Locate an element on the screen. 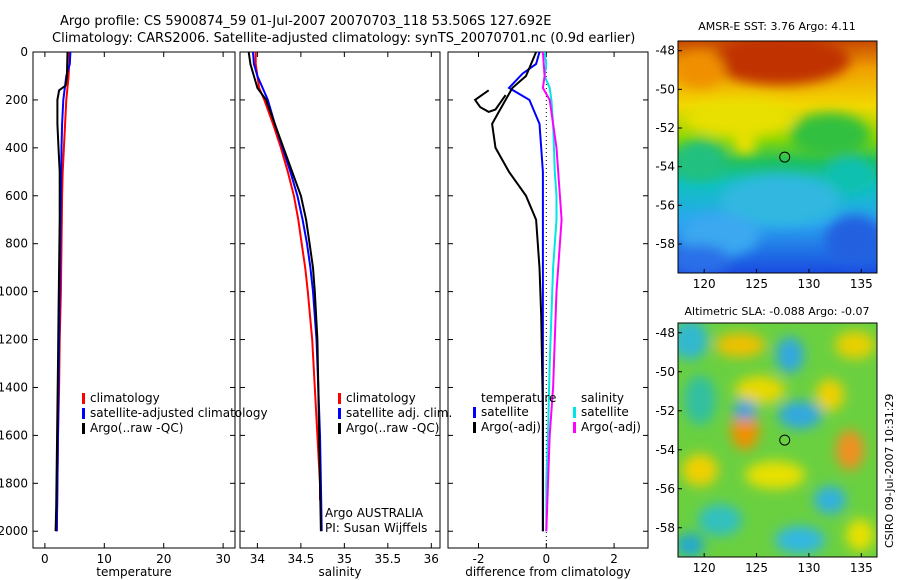 The height and width of the screenshot is (580, 900). sst_map-ytick-label: -56 is located at coordinates (665, 205).